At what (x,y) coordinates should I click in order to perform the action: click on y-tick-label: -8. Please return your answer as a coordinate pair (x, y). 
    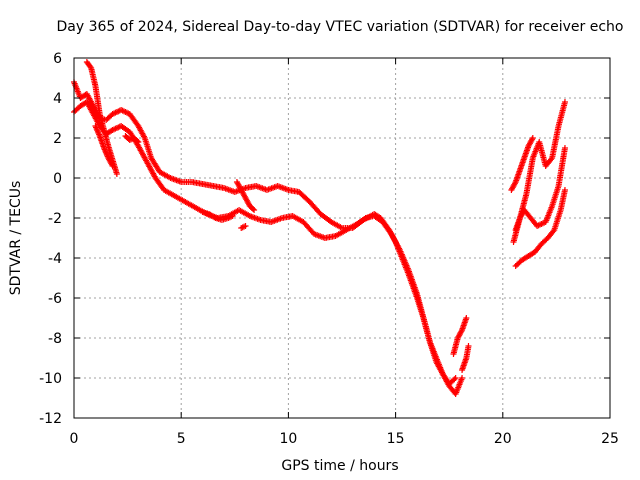
    Looking at the image, I should click on (55, 339).